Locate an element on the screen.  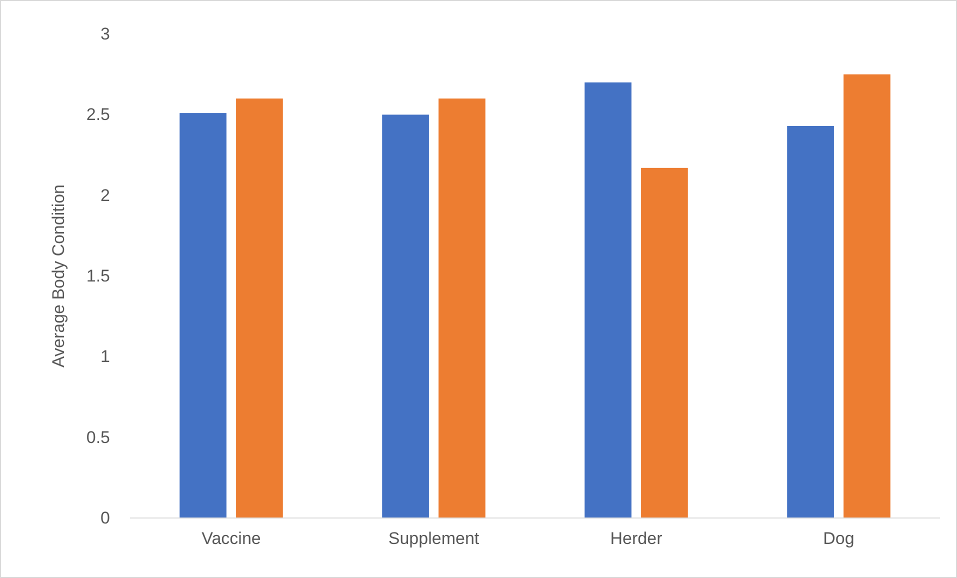
x-tick-label: Vaccine is located at coordinates (231, 538).